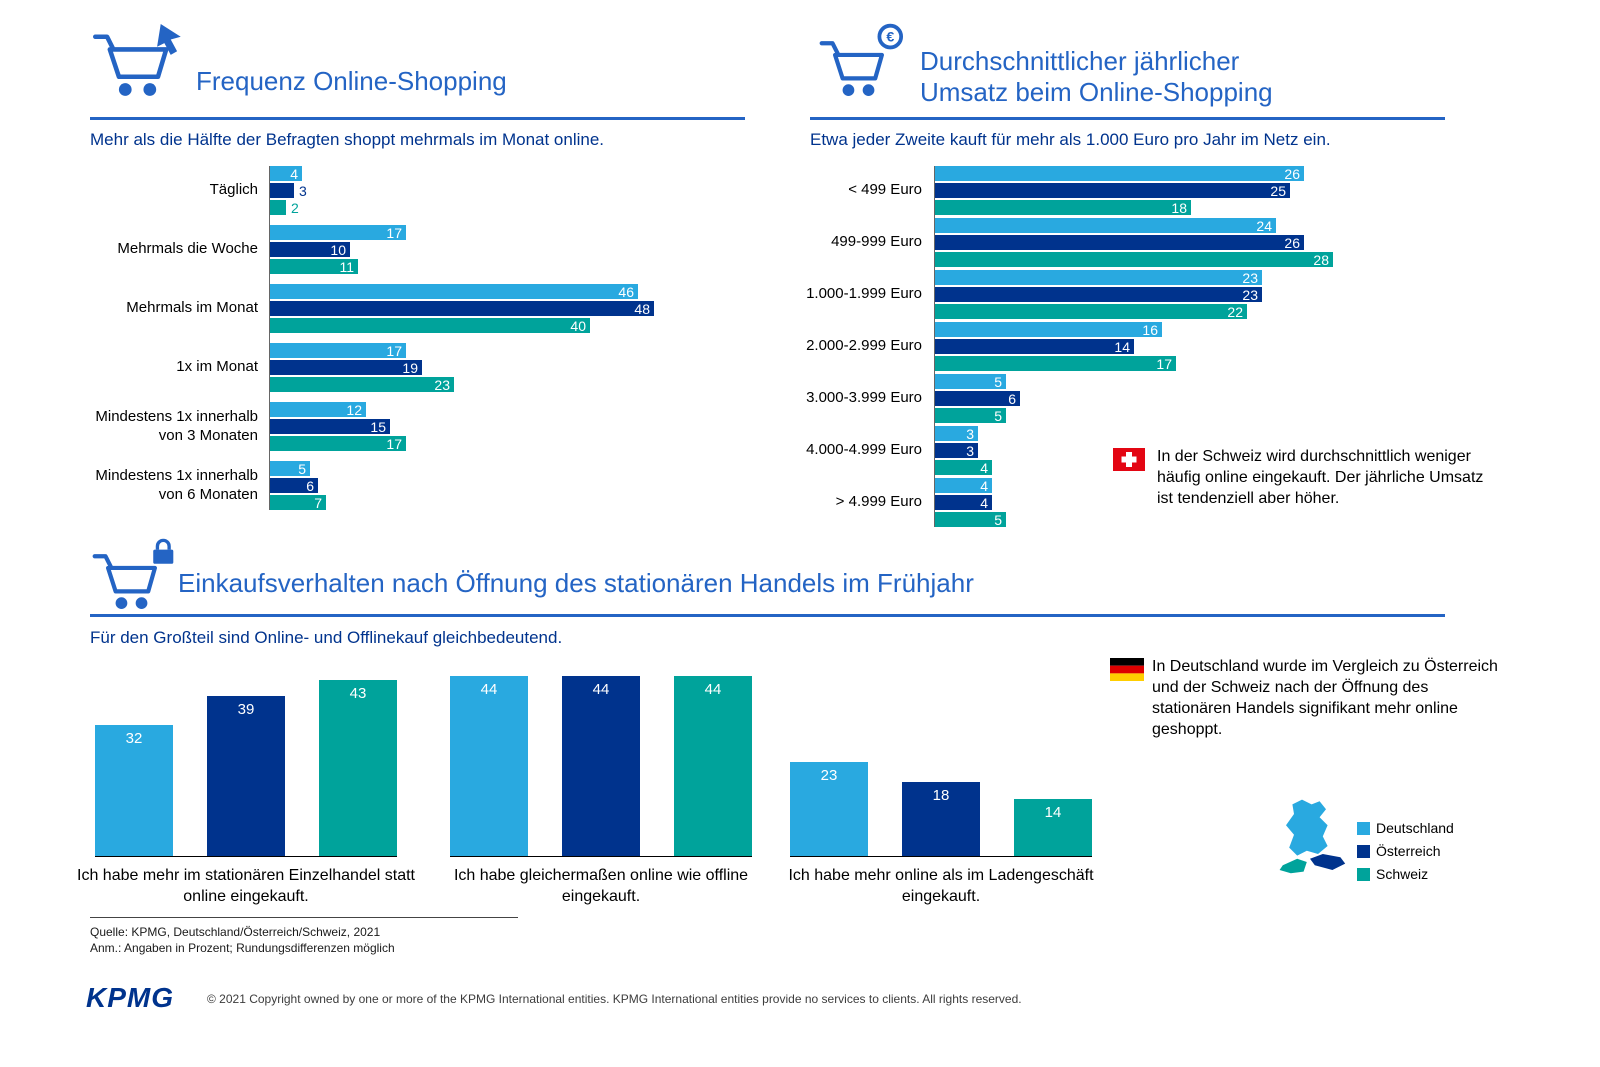 This screenshot has width=1600, height=1067. What do you see at coordinates (941, 763) in the screenshot?
I see `behavior-bars-3: 23 18 14` at bounding box center [941, 763].